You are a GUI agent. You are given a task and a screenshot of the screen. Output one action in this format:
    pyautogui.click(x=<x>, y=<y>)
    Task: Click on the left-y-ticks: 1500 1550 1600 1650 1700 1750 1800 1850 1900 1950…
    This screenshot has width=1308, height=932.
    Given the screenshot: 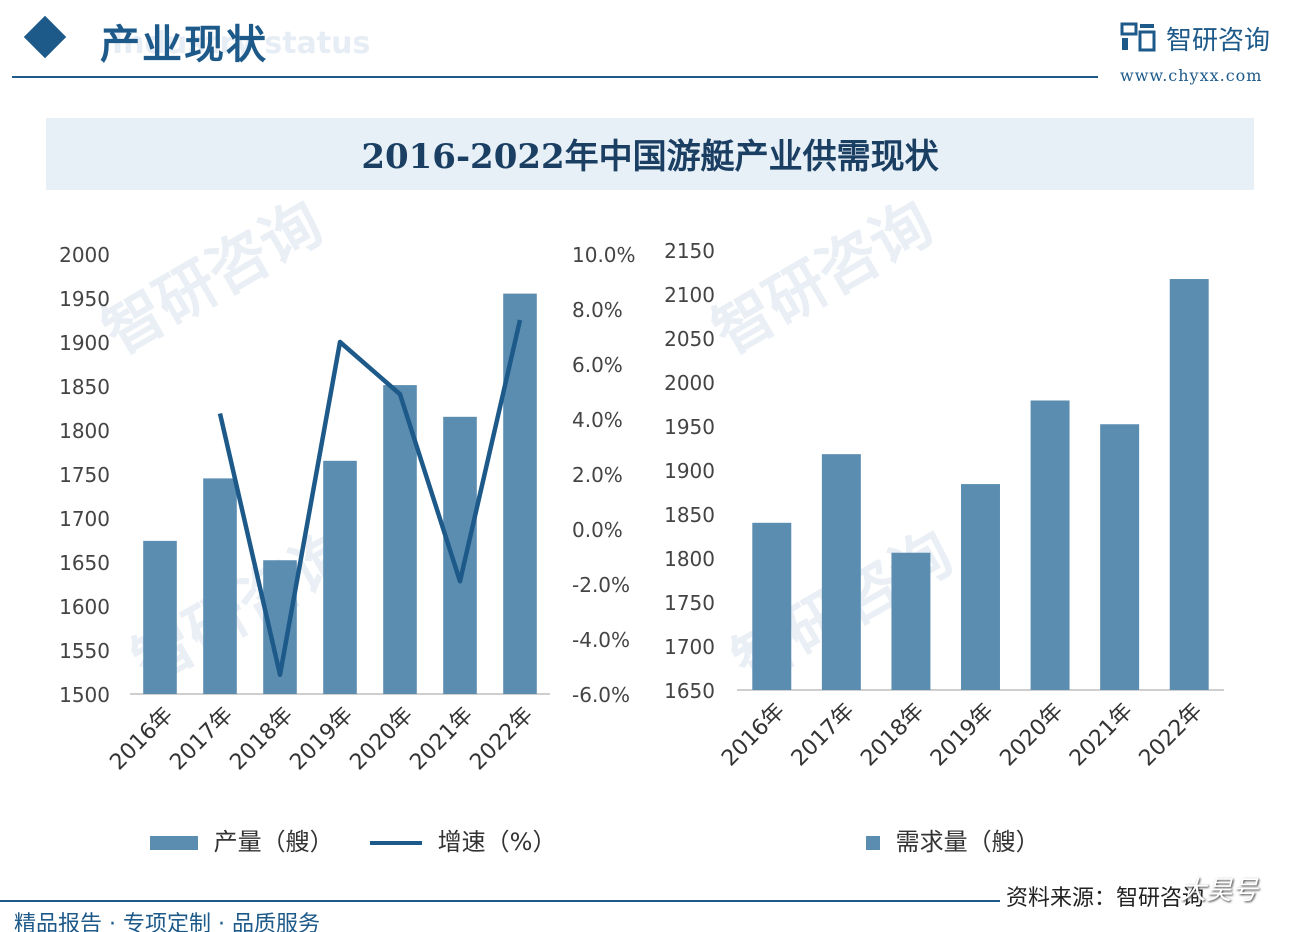 What is the action you would take?
    pyautogui.click(x=84, y=475)
    